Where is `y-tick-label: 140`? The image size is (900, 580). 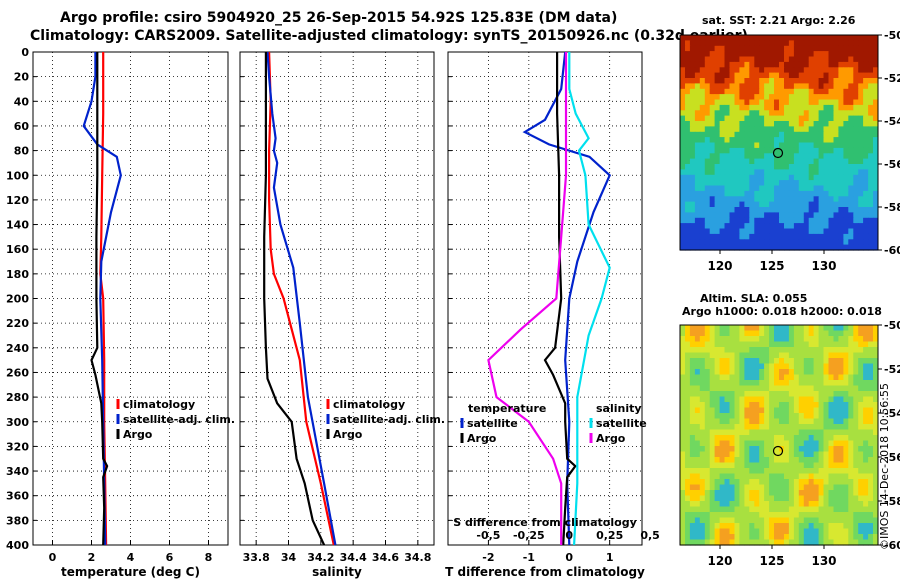 y-tick-label: 140 is located at coordinates (17, 225).